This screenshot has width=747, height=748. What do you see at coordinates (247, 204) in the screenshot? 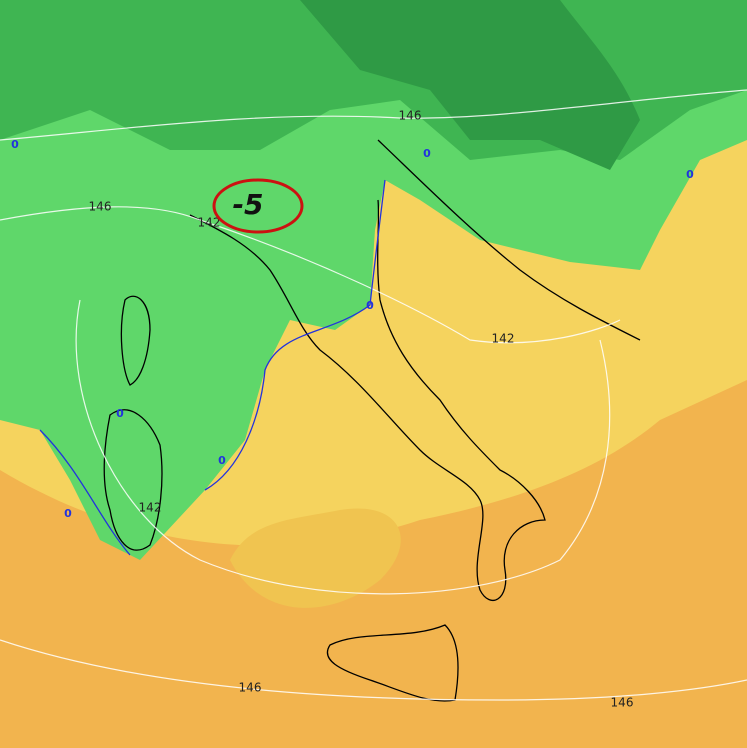
I see `annotation: -5` at bounding box center [247, 204].